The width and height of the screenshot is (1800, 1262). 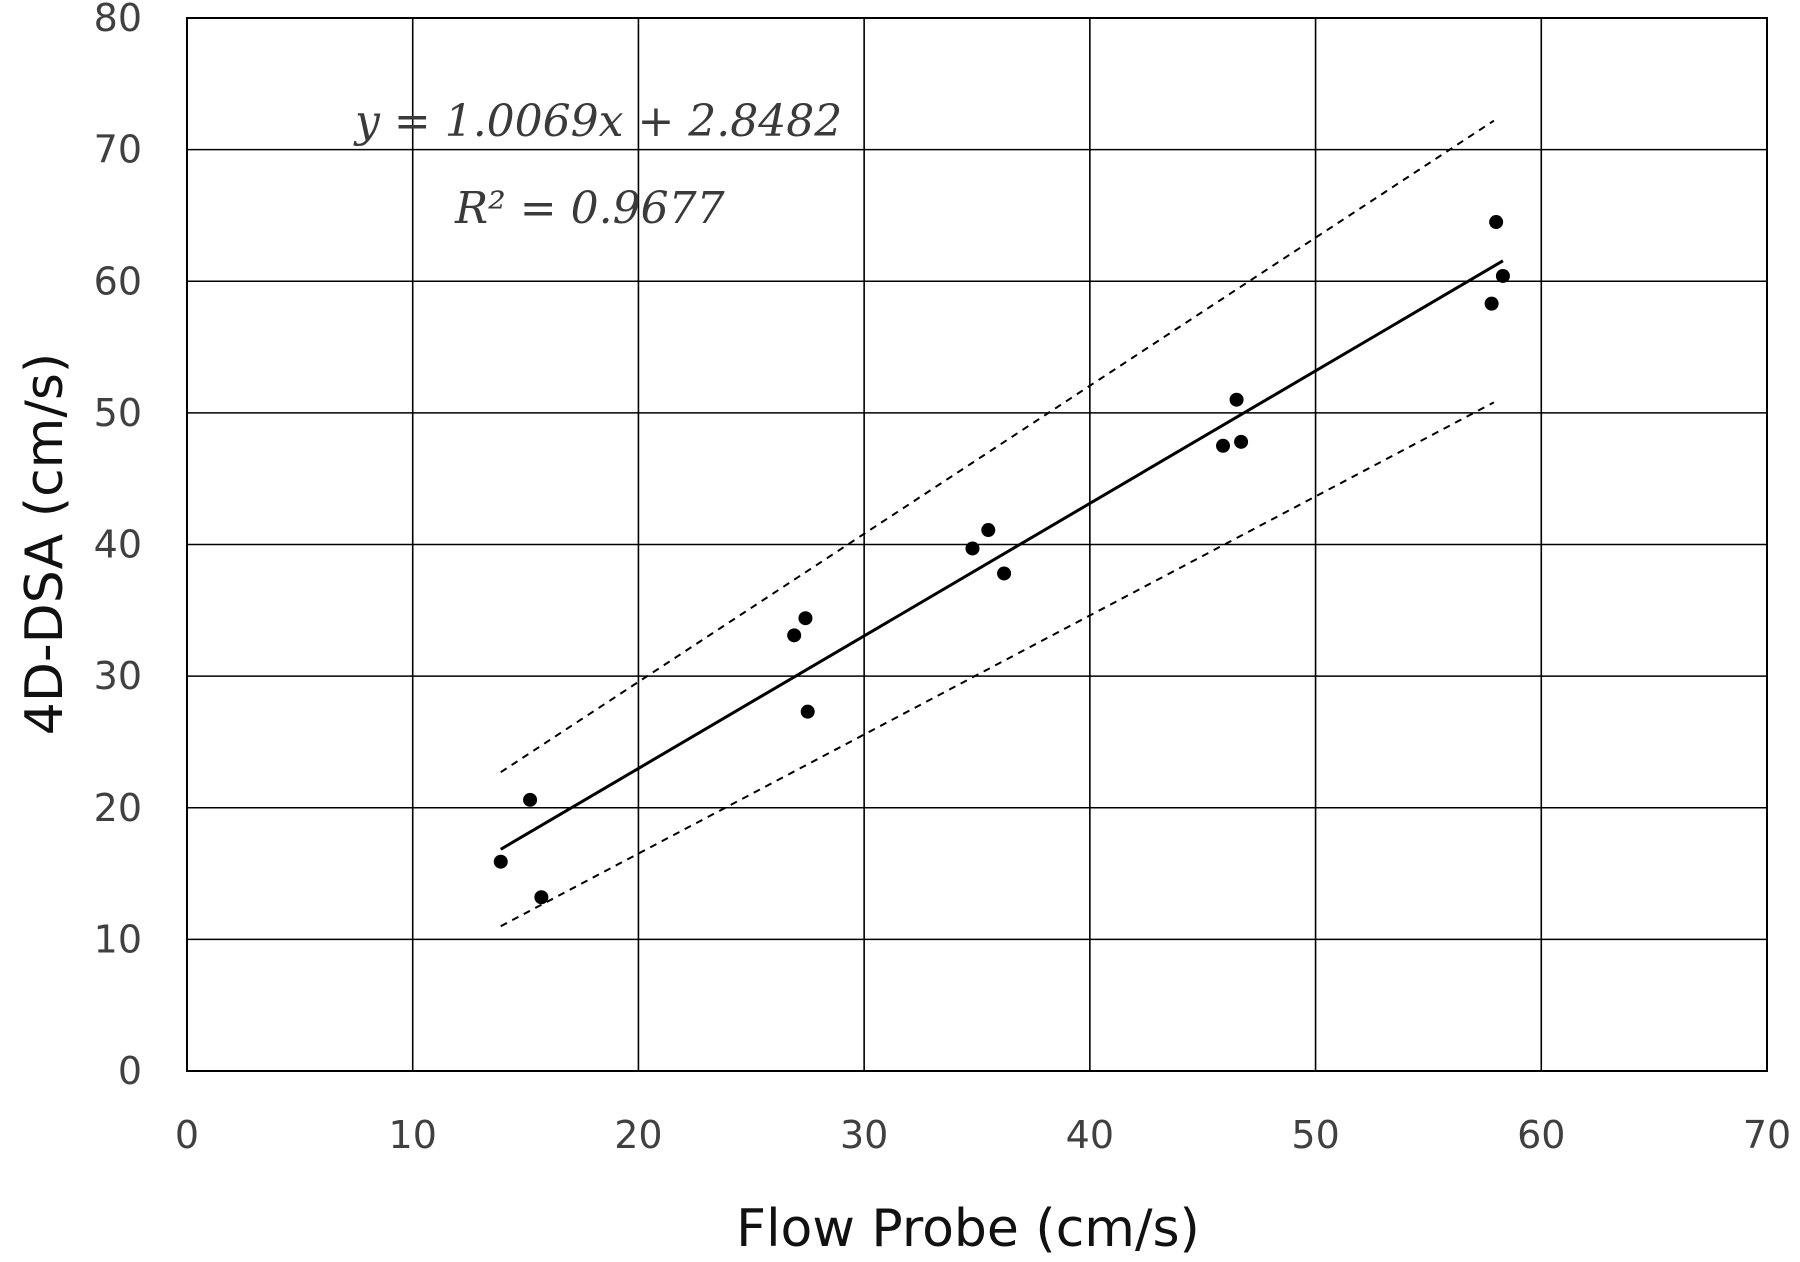 I want to click on x-tick-label-3: 30, so click(x=864, y=1135).